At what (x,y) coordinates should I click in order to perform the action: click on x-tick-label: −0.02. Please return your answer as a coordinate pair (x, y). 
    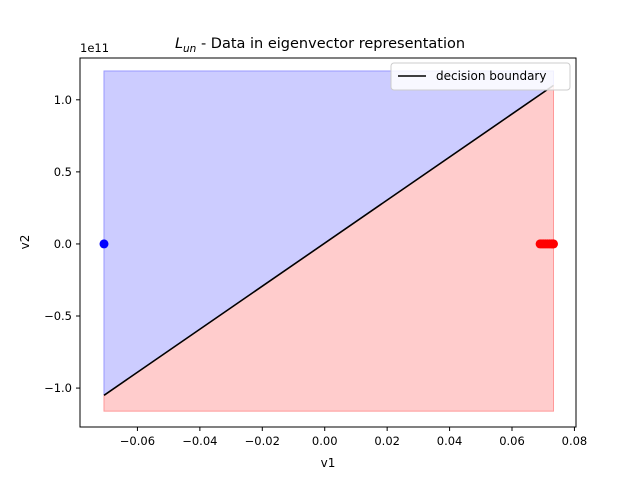
    Looking at the image, I should click on (262, 441).